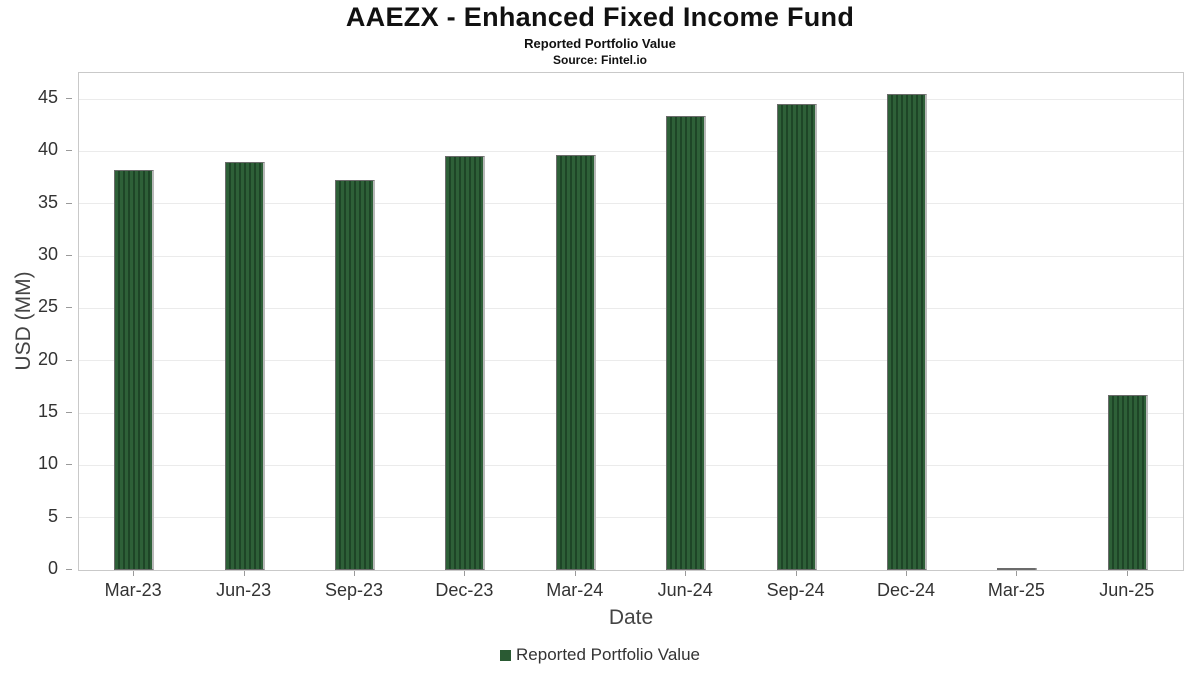 The image size is (1200, 675). Describe the element at coordinates (906, 590) in the screenshot. I see `x-tick-label: Dec-24` at that location.